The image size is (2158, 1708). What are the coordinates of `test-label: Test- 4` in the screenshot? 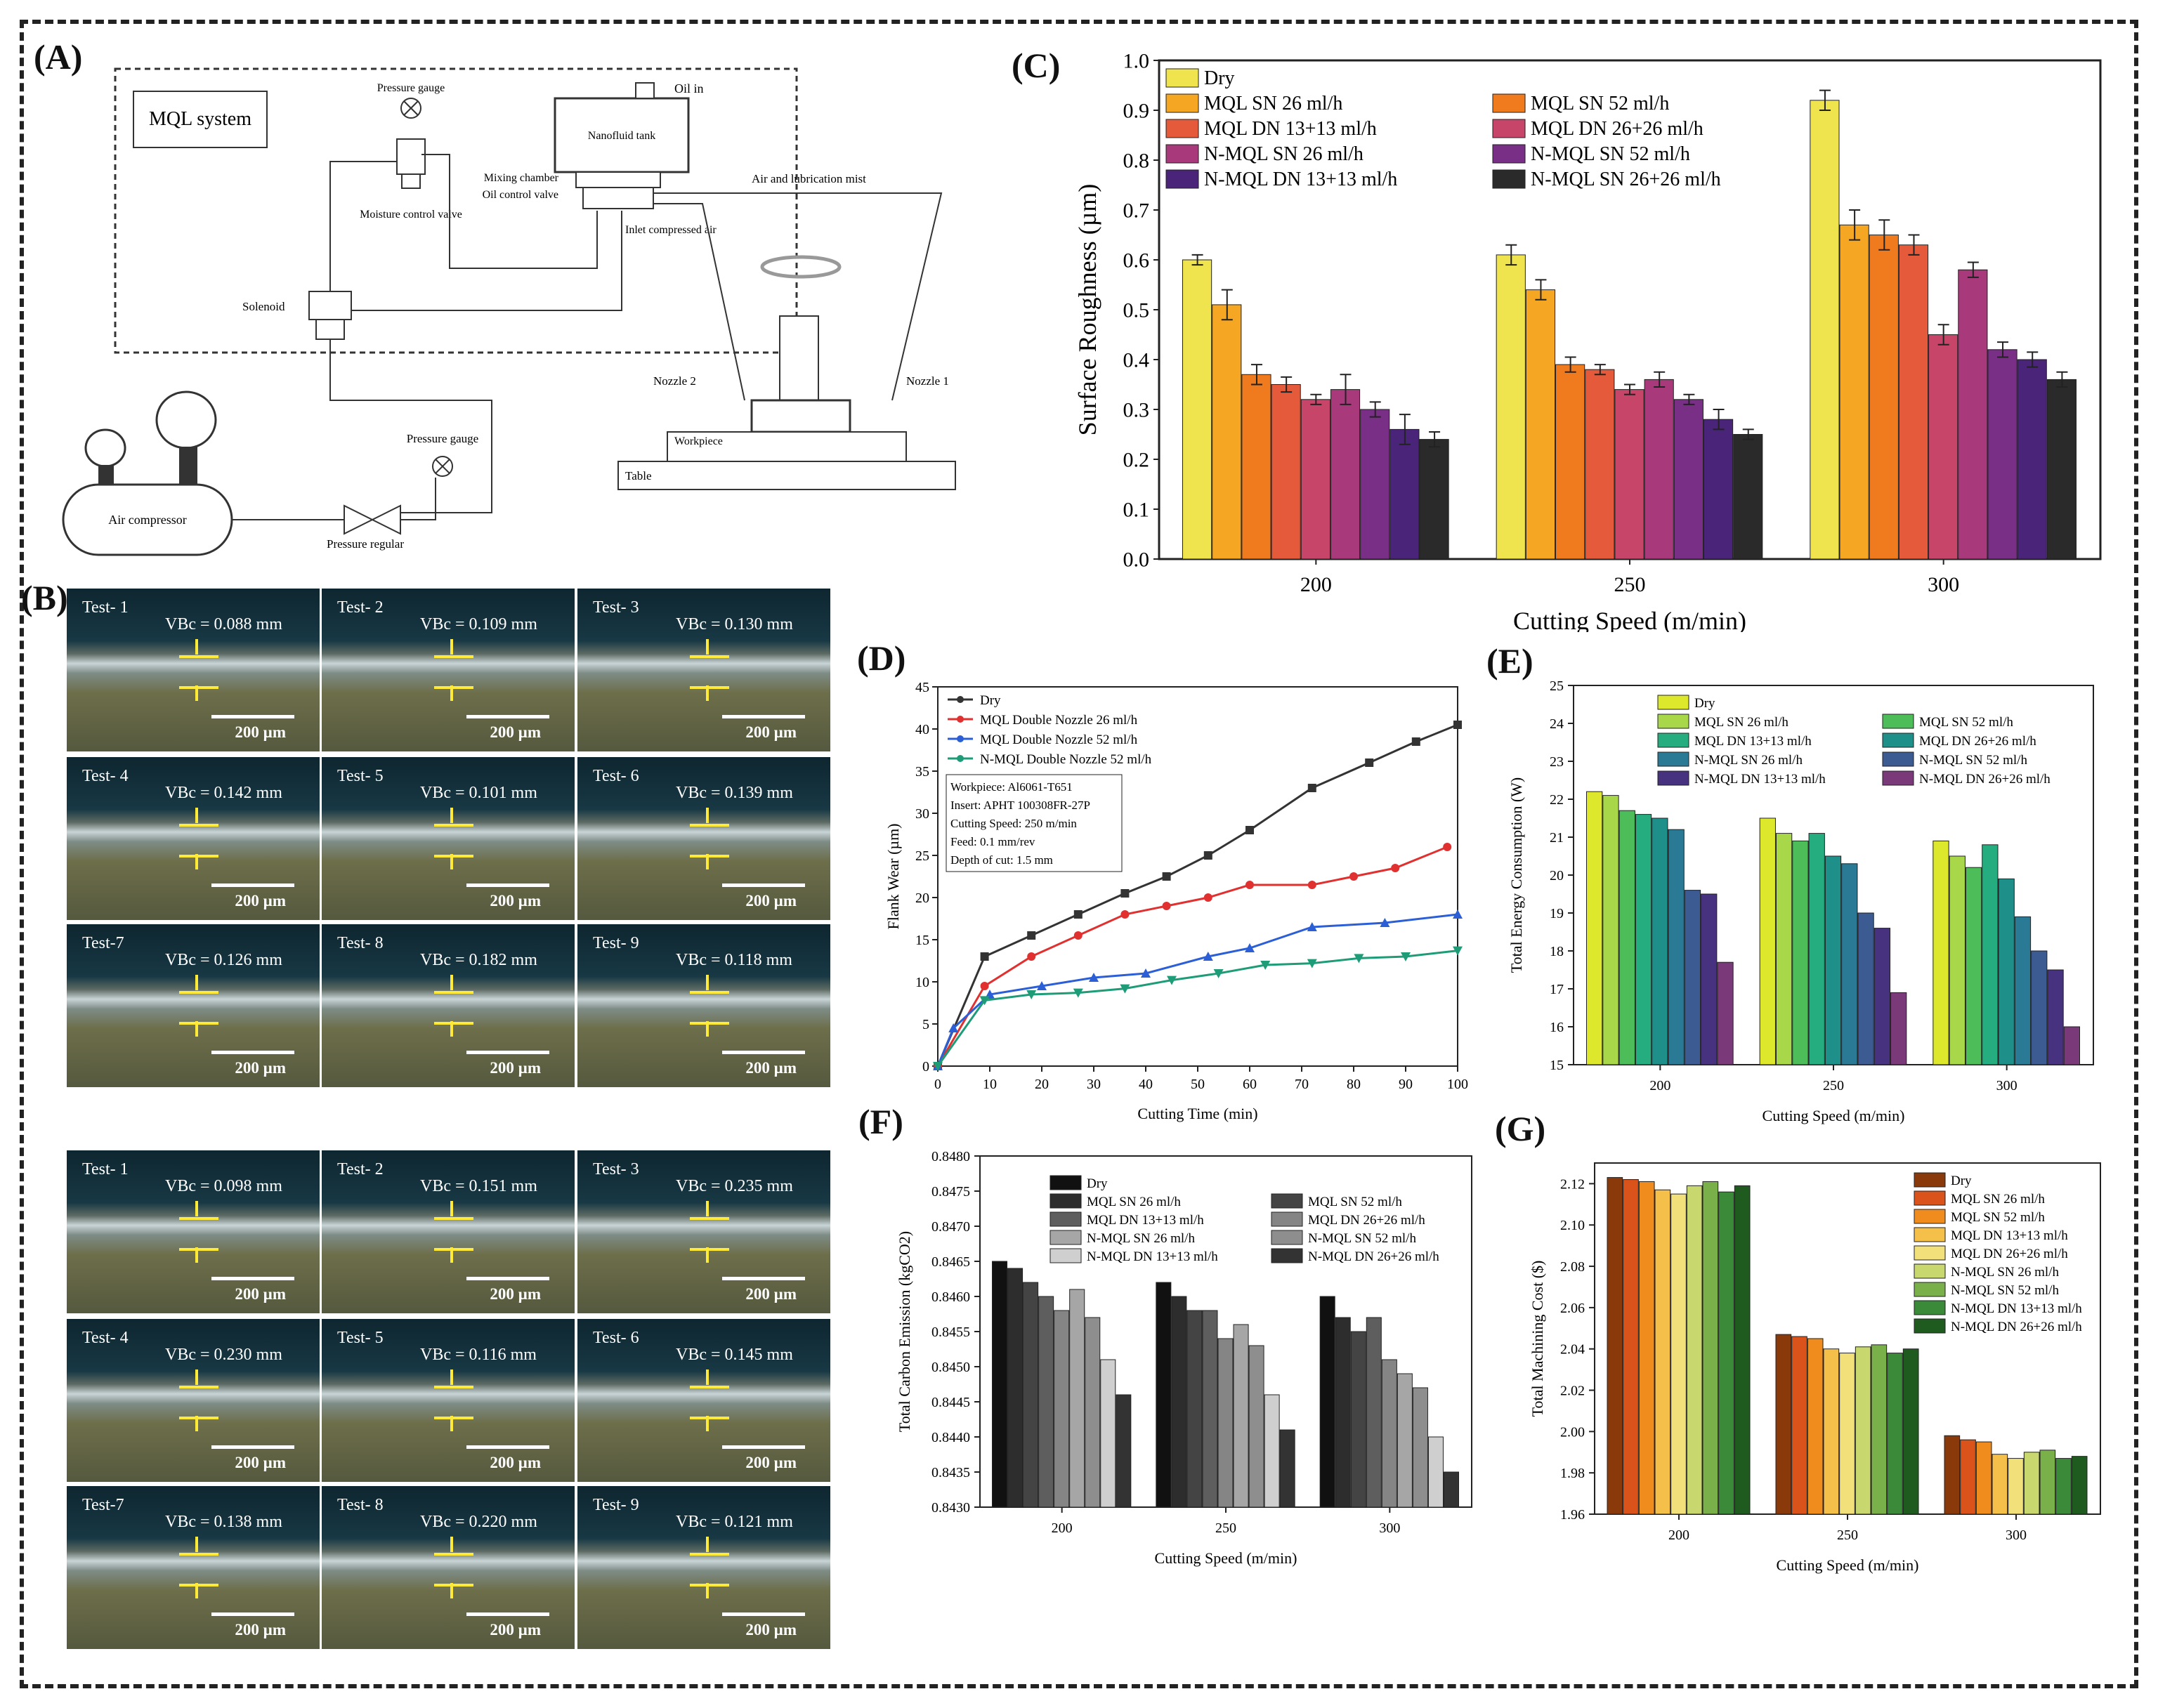 It's located at (106, 776).